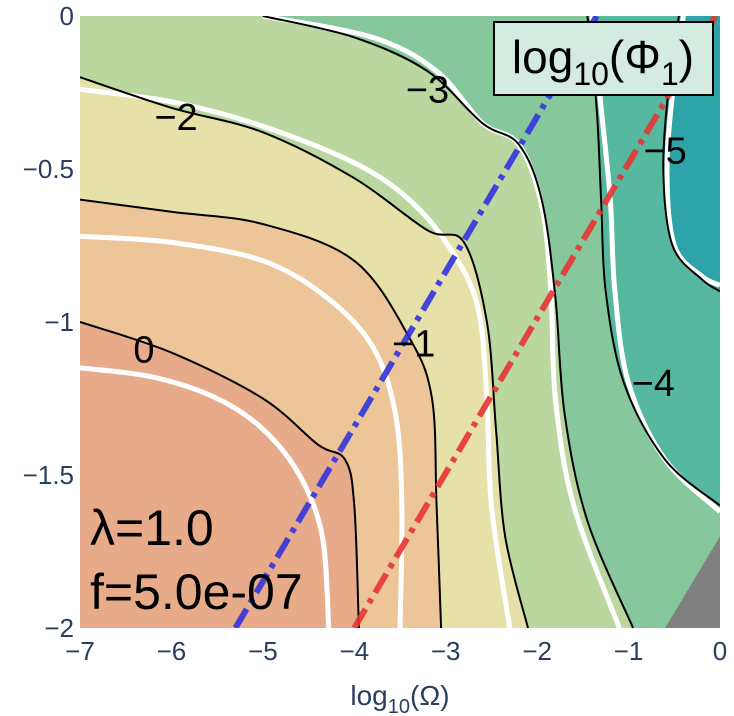  Describe the element at coordinates (446, 651) in the screenshot. I see `x-tick-label: −3` at that location.